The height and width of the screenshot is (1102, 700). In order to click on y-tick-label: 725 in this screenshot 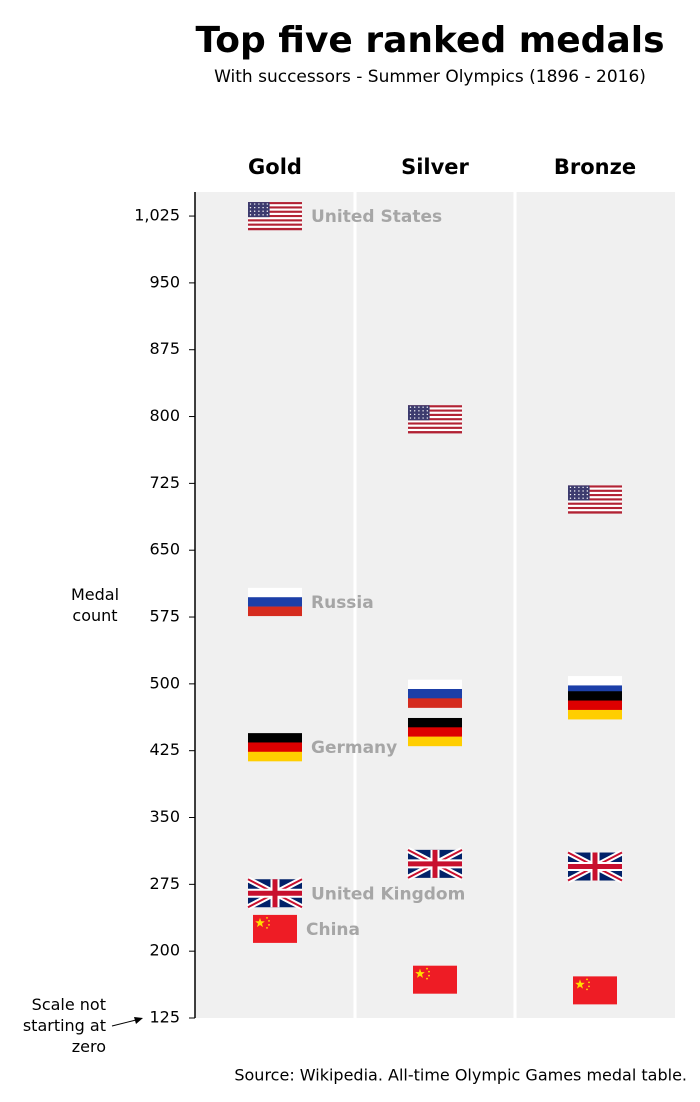, I will do `click(164, 482)`.